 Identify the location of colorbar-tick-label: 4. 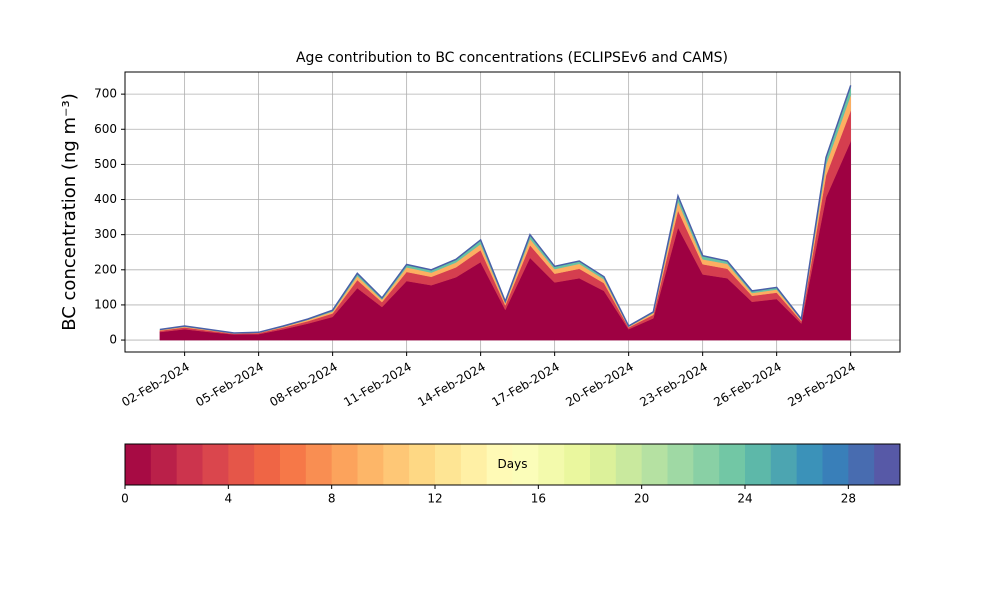
(229, 499).